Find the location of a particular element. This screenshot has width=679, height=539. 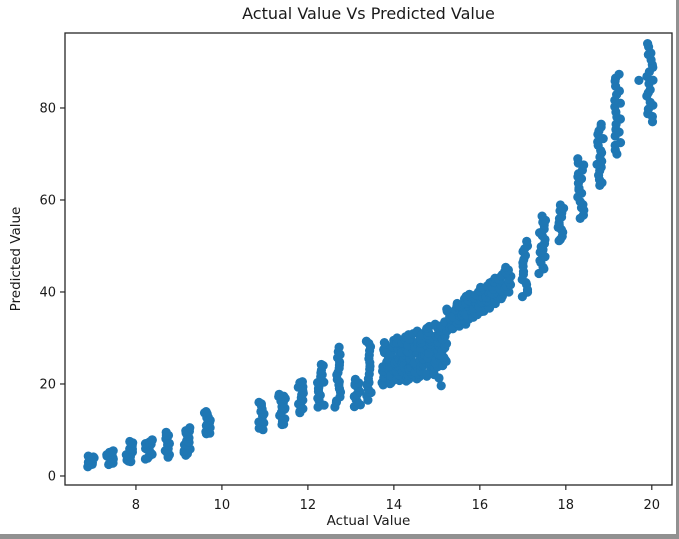

y-tick-label: 40 is located at coordinates (47, 292).